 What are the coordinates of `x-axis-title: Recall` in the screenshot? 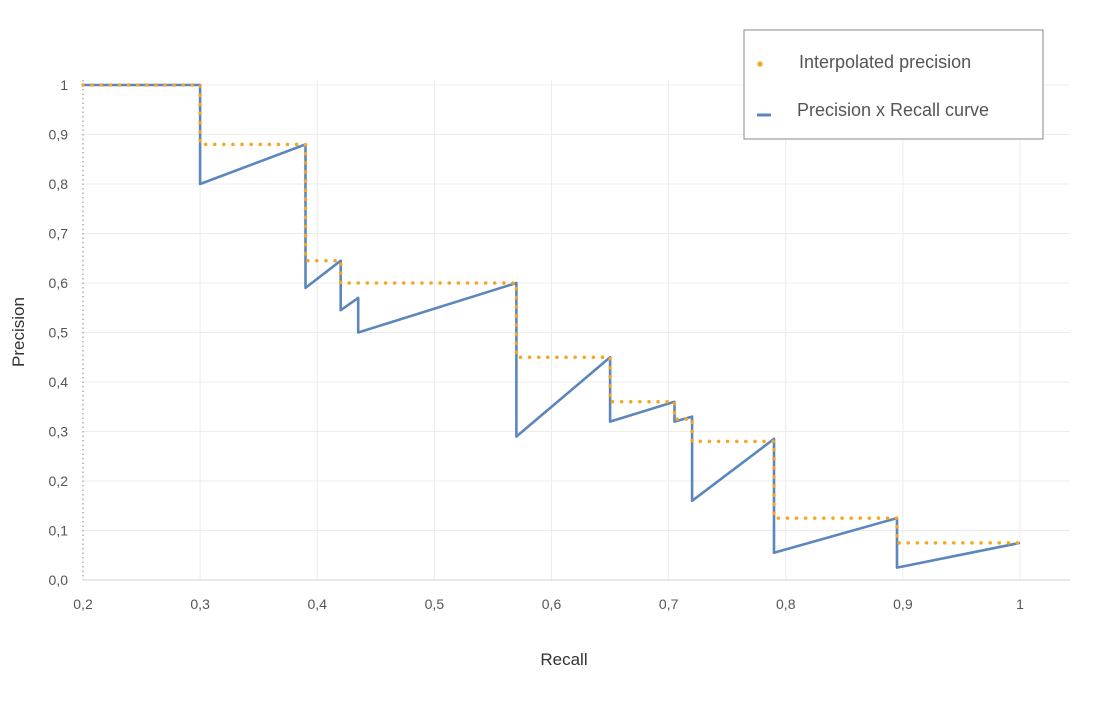 It's located at (563, 659).